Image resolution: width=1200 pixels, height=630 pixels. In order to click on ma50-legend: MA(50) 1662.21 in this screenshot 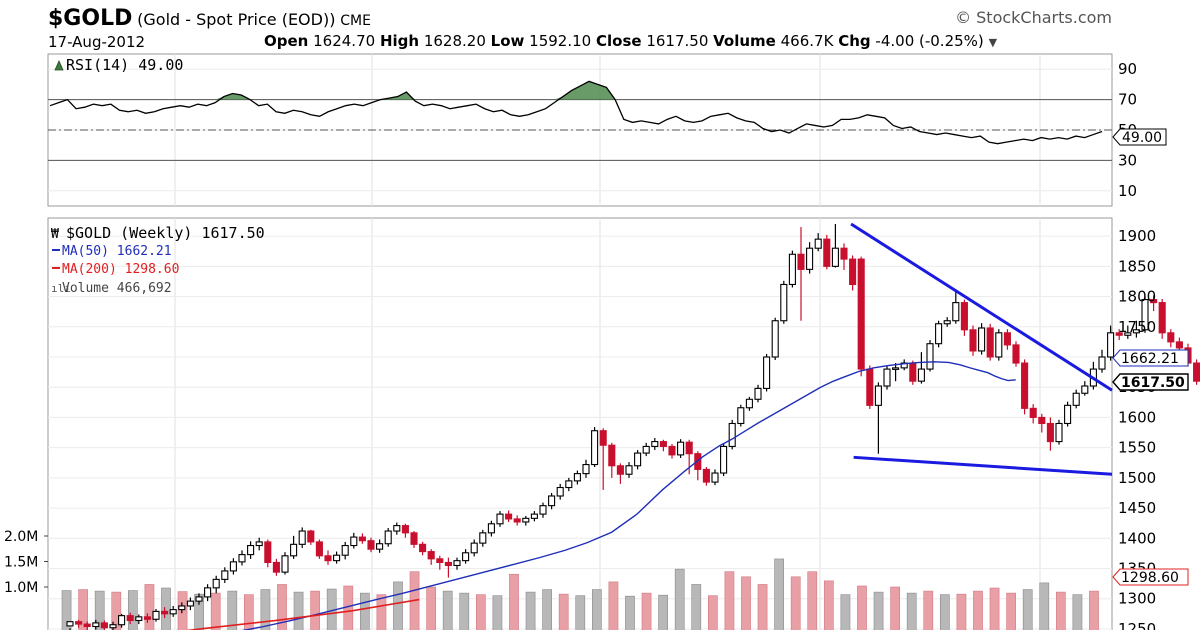, I will do `click(117, 251)`.